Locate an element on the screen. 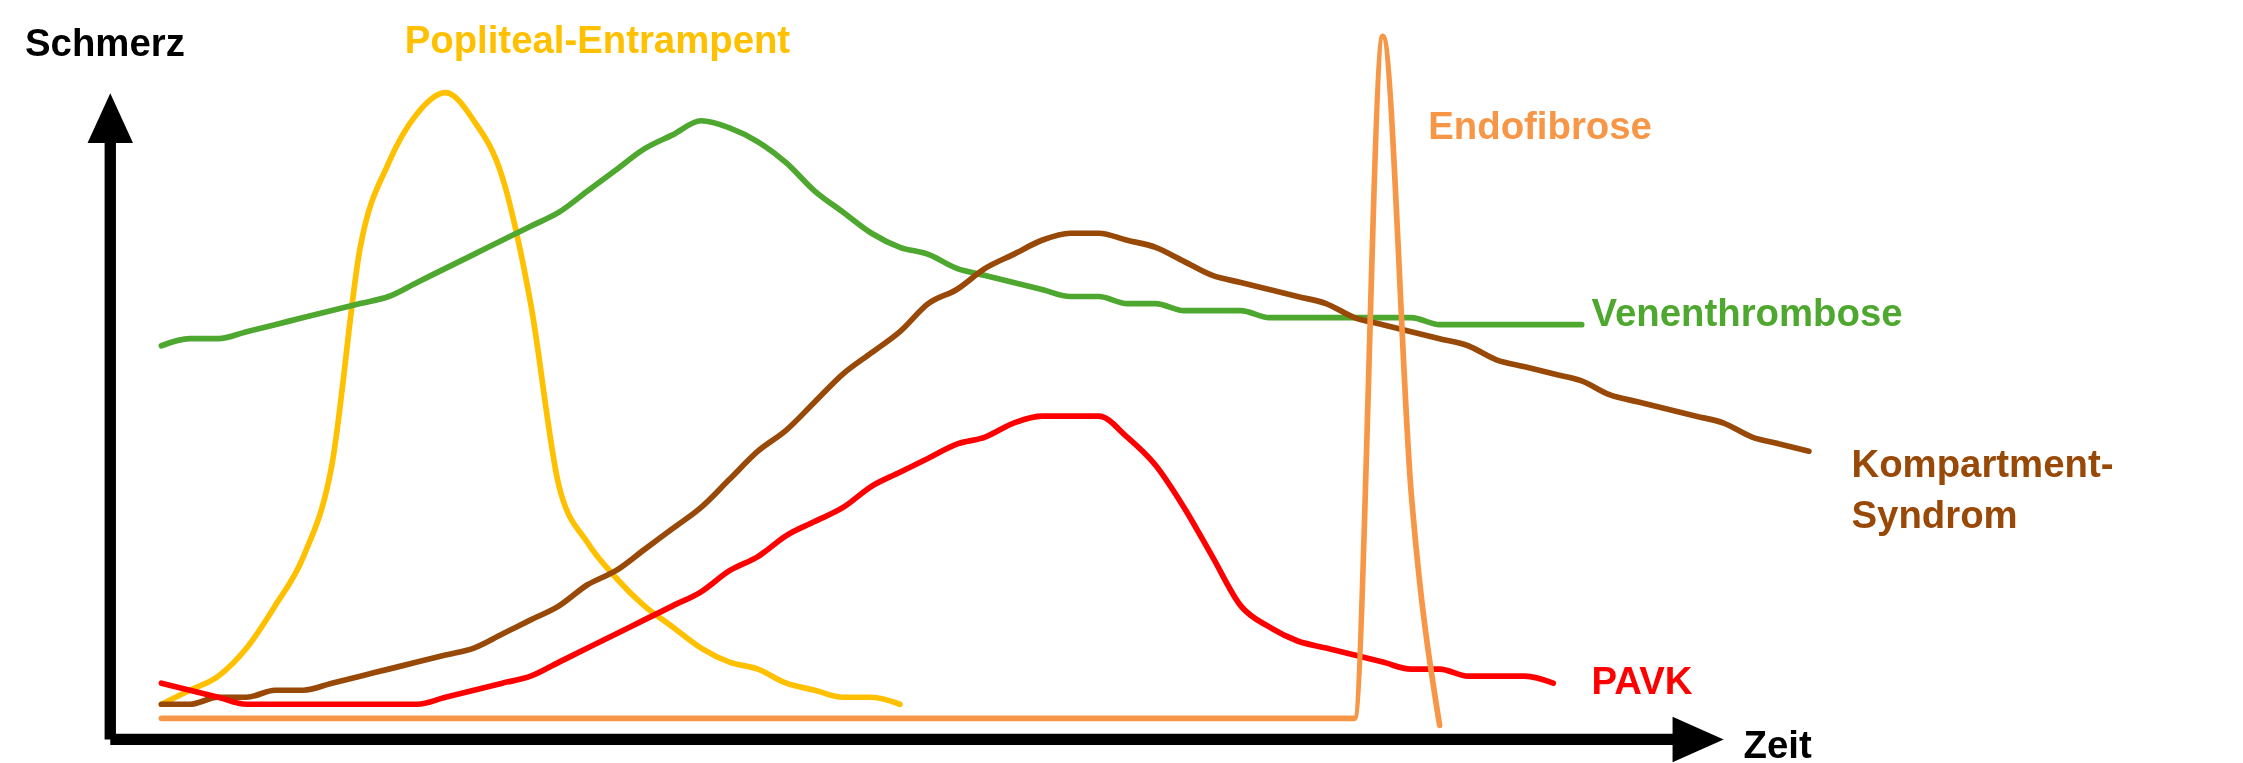 The height and width of the screenshot is (763, 2243). series-label: Endofibrose is located at coordinates (1540, 125).